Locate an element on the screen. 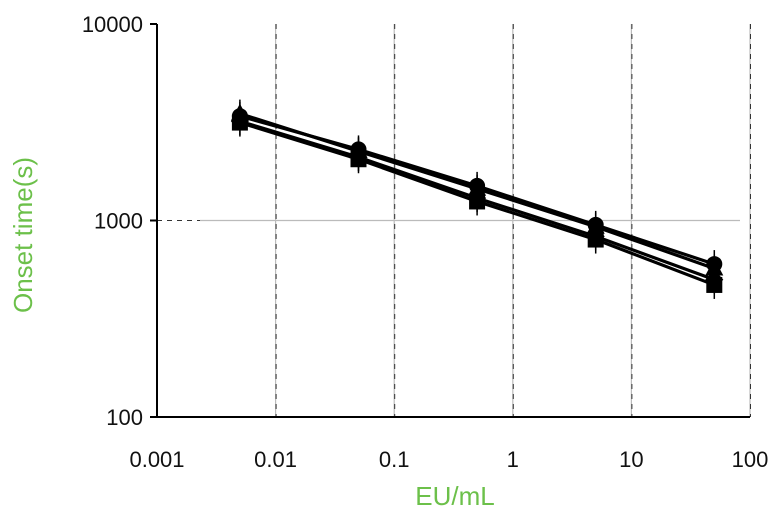 The image size is (776, 517). x-tick-label: 100 is located at coordinates (750, 459).